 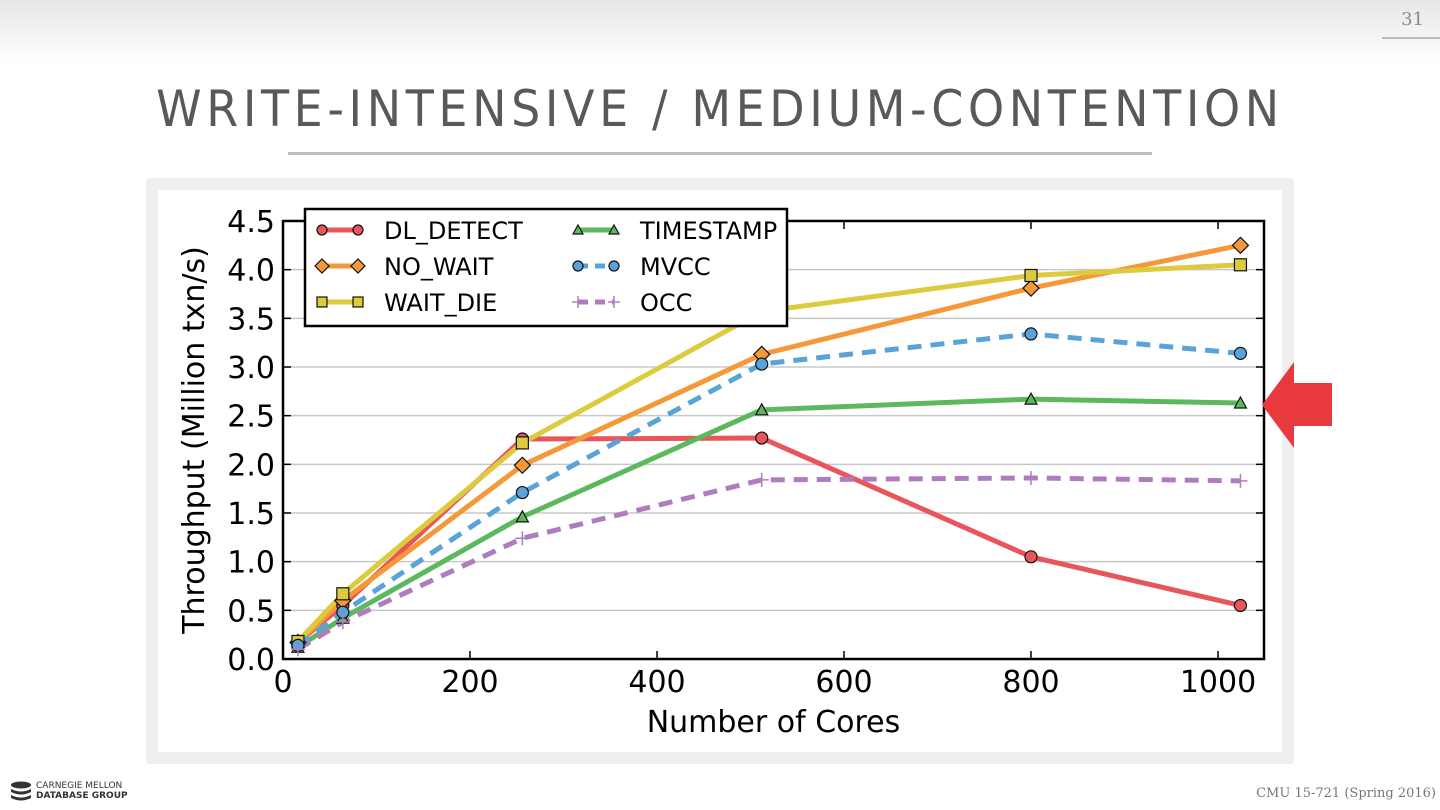 I want to click on legend-entry-occ: OCC, so click(x=632, y=303).